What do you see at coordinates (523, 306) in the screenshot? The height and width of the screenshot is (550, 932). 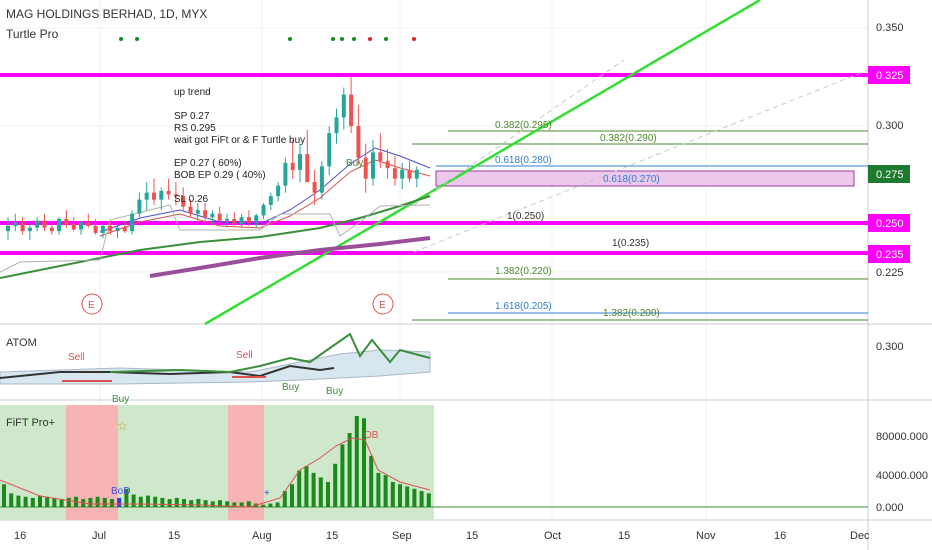 I see `fib-label: 1.618(0.205)` at bounding box center [523, 306].